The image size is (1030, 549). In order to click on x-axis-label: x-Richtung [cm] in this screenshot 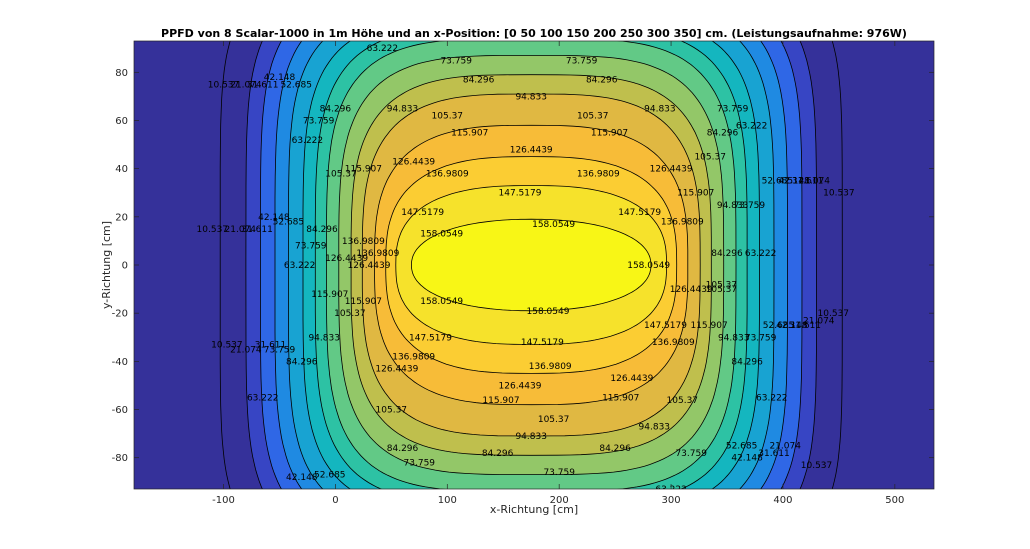, I will do `click(534, 509)`.